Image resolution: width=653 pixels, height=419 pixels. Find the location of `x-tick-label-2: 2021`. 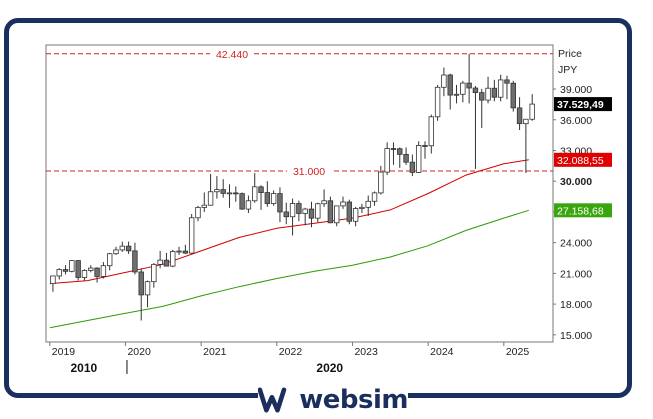

x-tick-label-2: 2021 is located at coordinates (215, 352).